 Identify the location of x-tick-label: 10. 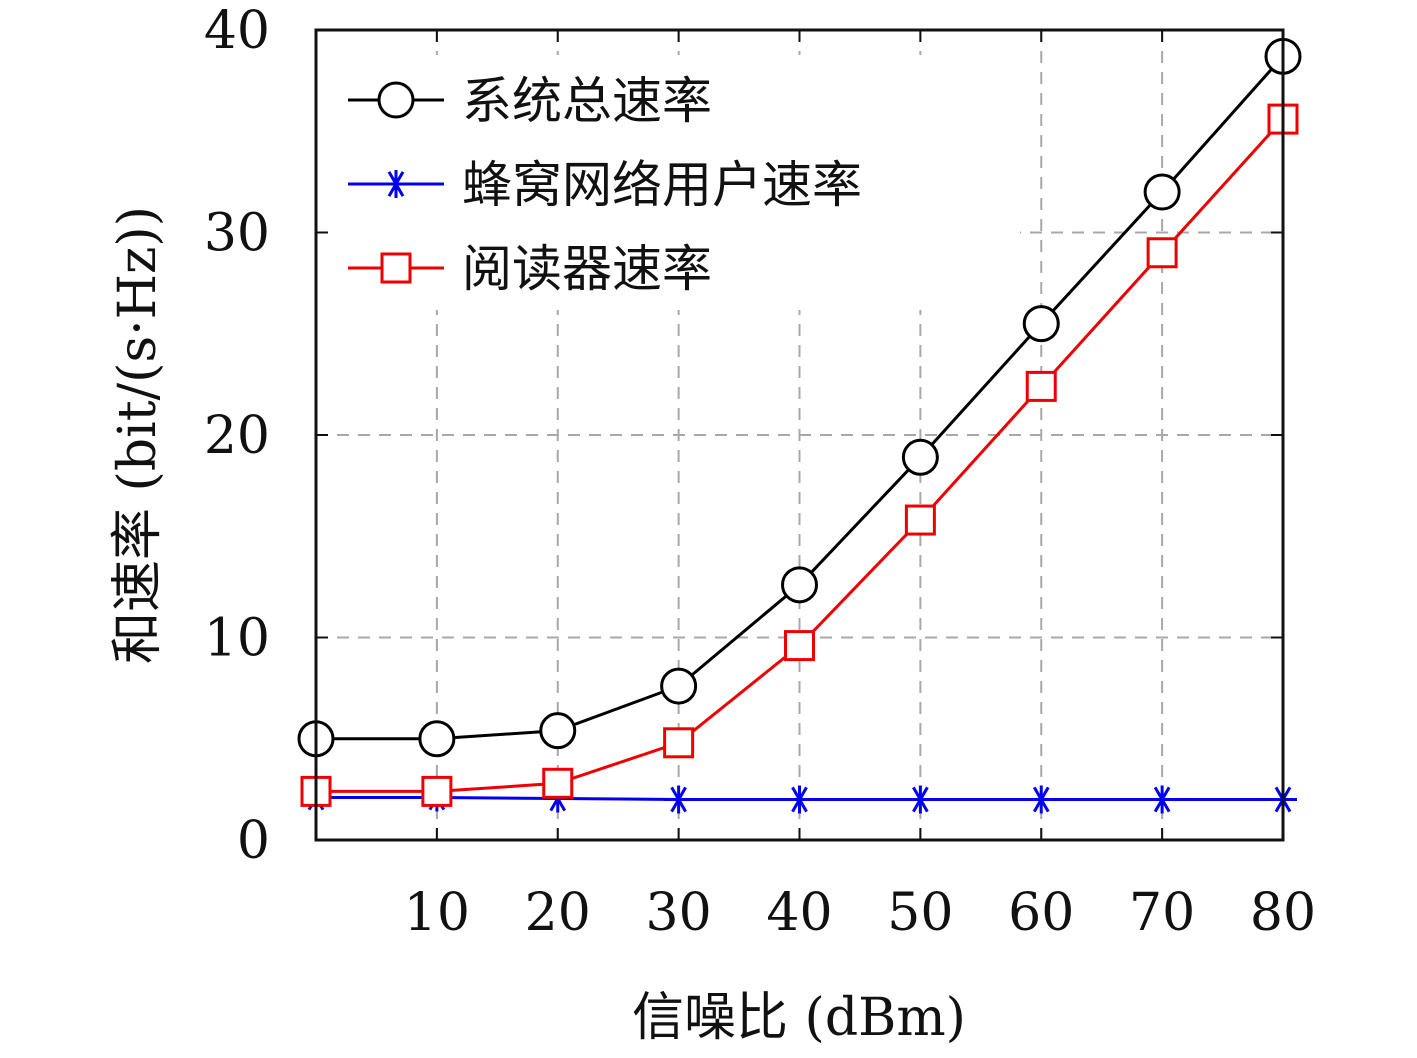
(437, 913).